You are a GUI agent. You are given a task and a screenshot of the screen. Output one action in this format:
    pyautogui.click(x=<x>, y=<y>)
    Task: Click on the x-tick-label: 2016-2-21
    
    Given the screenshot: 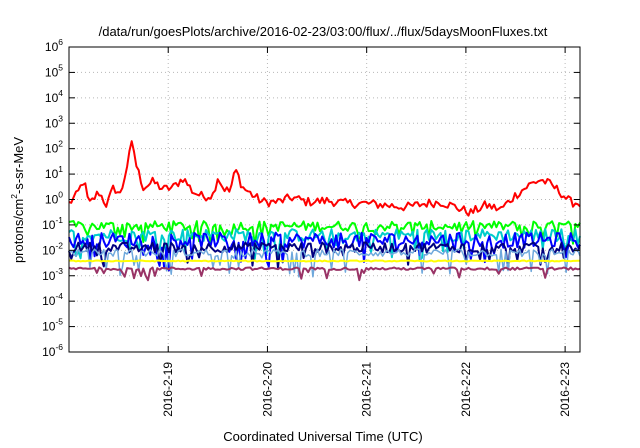 What is the action you would take?
    pyautogui.click(x=367, y=389)
    